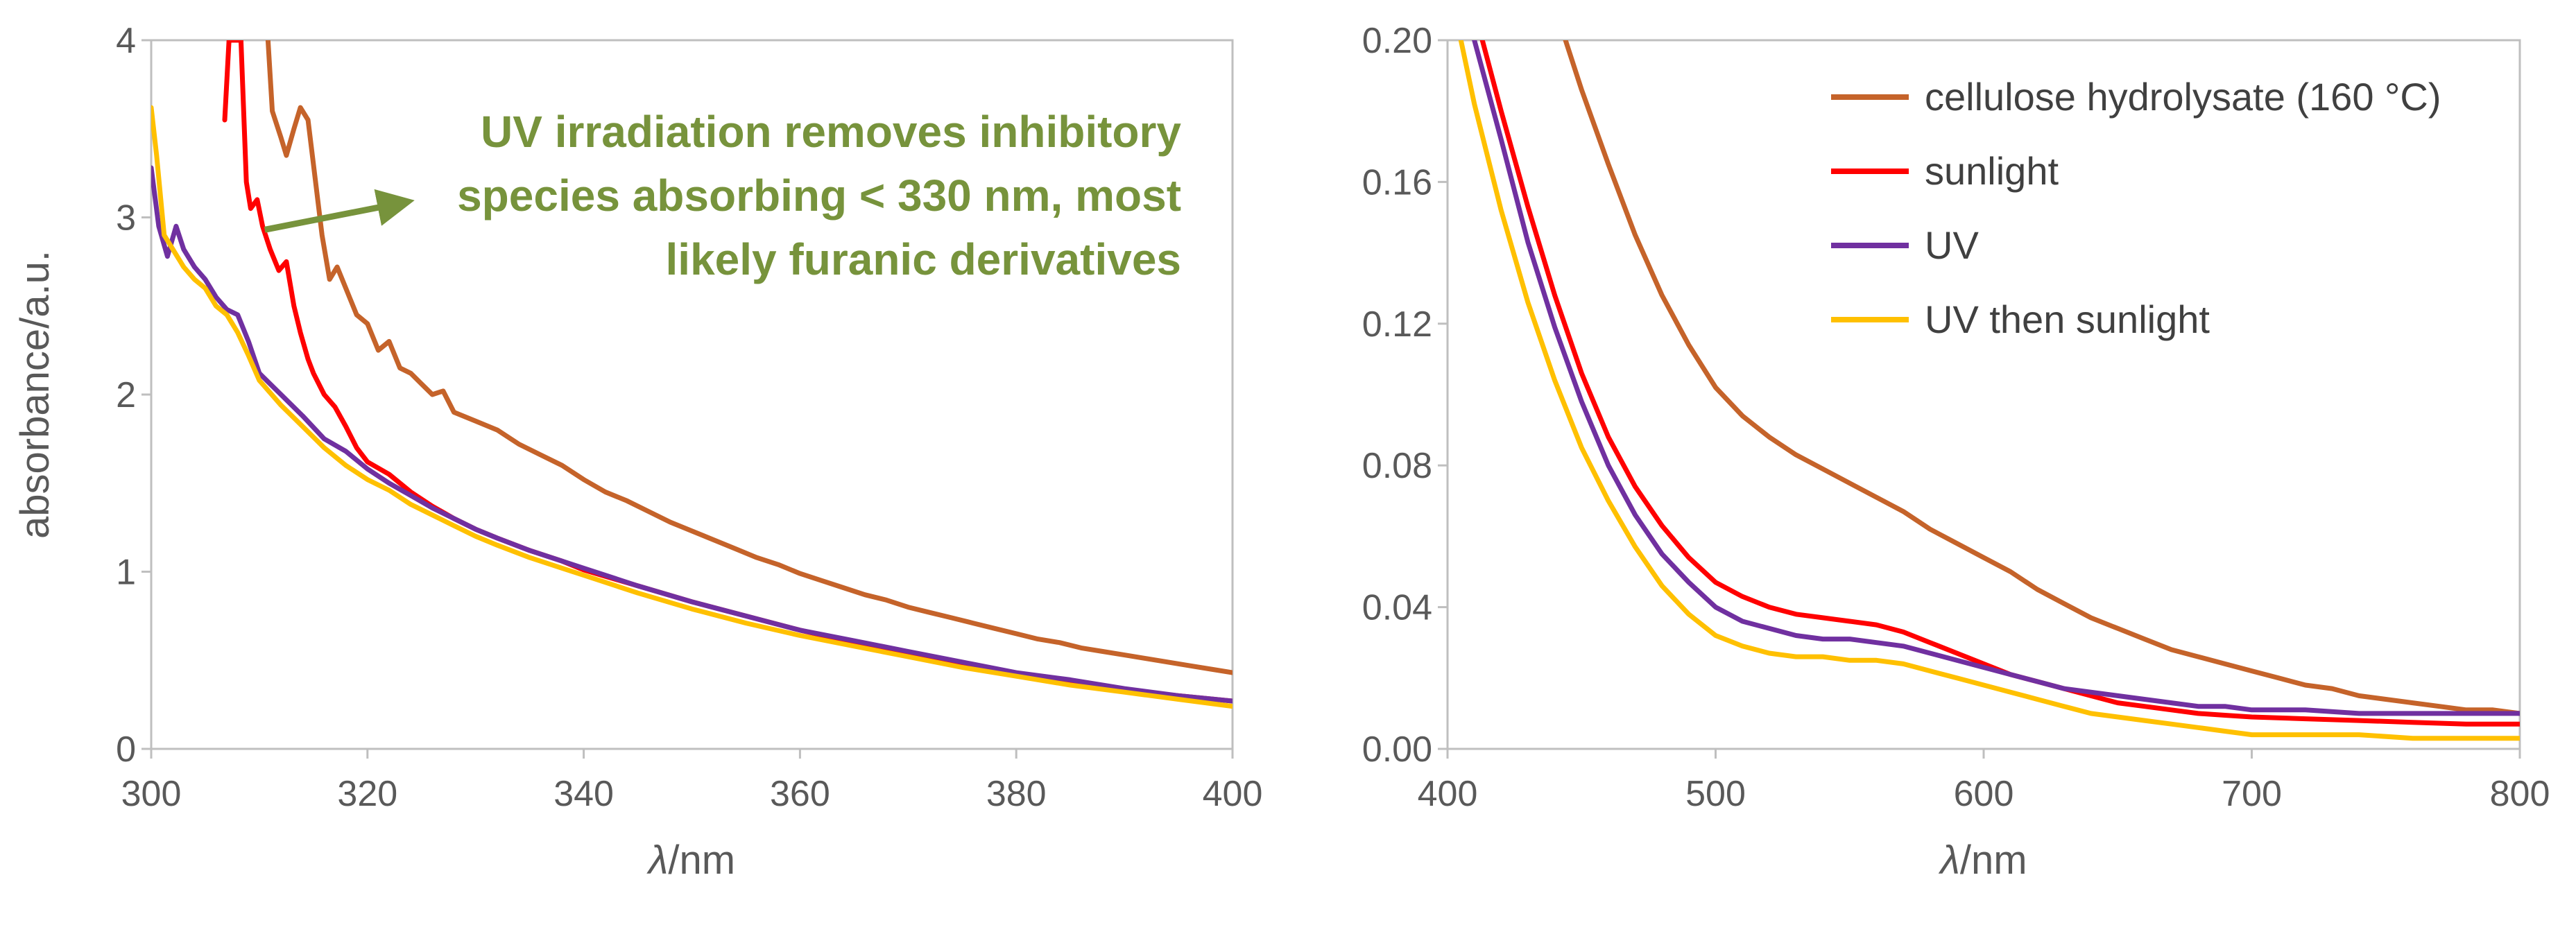  What do you see at coordinates (1233, 794) in the screenshot?
I see `left-x-tick-label: 400` at bounding box center [1233, 794].